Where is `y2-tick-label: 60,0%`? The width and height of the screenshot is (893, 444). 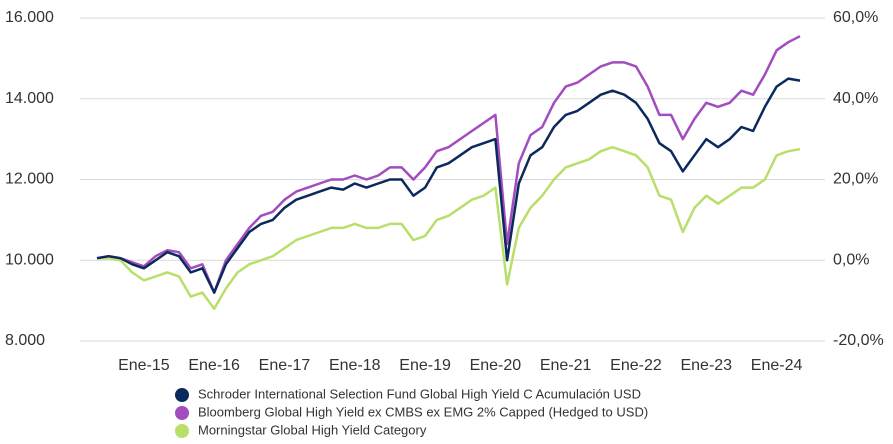
y2-tick-label: 60,0% is located at coordinates (855, 17).